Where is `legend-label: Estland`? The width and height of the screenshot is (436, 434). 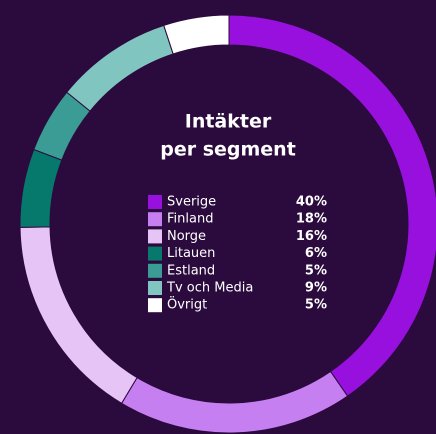
legend-label: Estland is located at coordinates (191, 270).